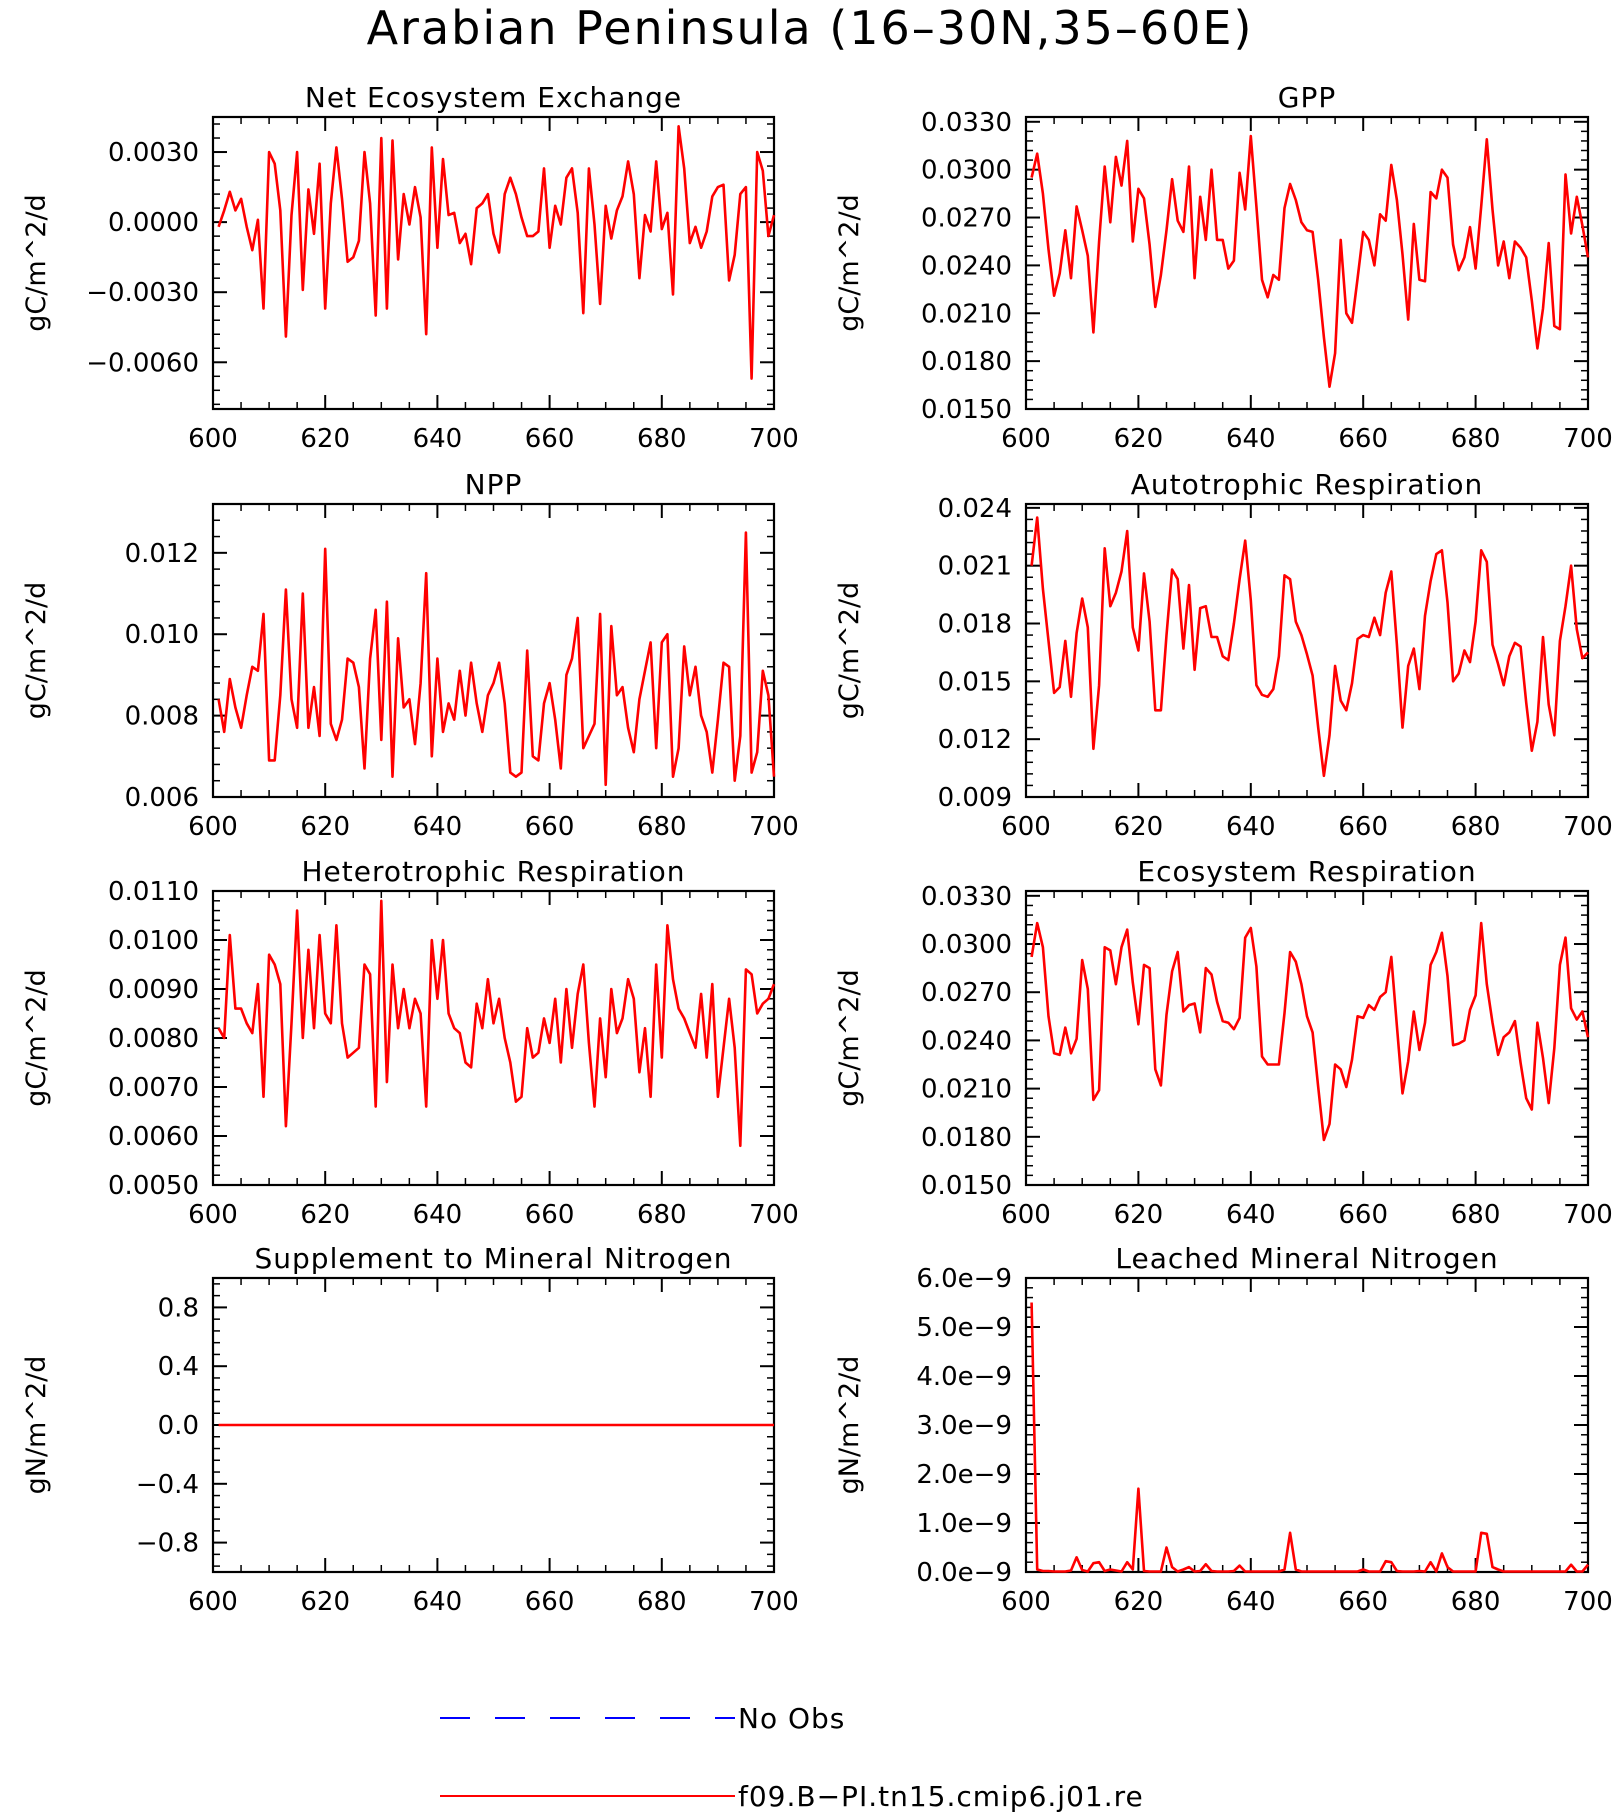  Describe the element at coordinates (964, 1377) in the screenshot. I see `y-tick-label: 4.0e−9` at that location.